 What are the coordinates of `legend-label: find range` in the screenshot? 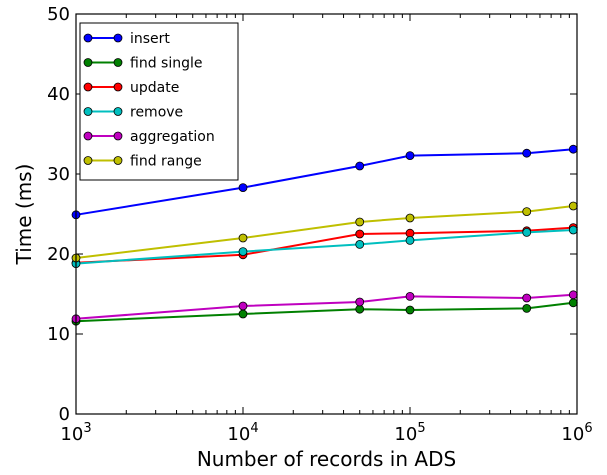 It's located at (166, 162).